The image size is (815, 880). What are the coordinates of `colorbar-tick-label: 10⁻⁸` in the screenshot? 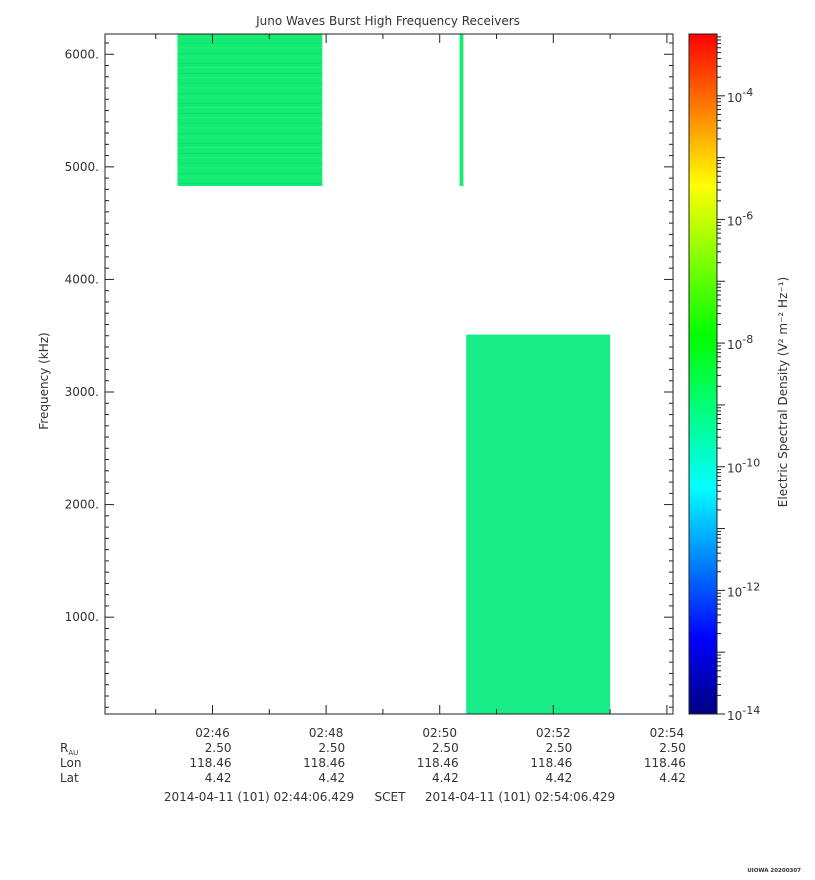 It's located at (740, 342).